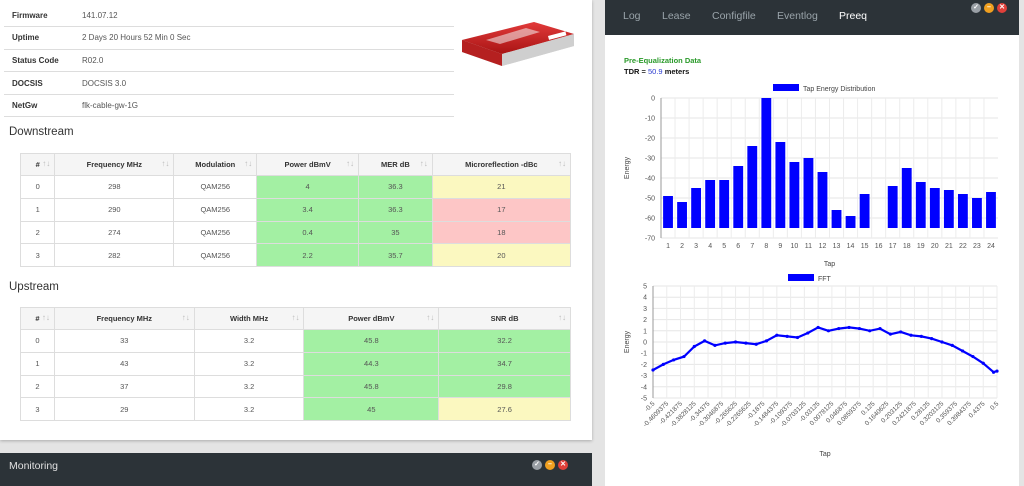 The width and height of the screenshot is (1024, 486). Describe the element at coordinates (39, 16) in the screenshot. I see `info-key: Firmware` at that location.